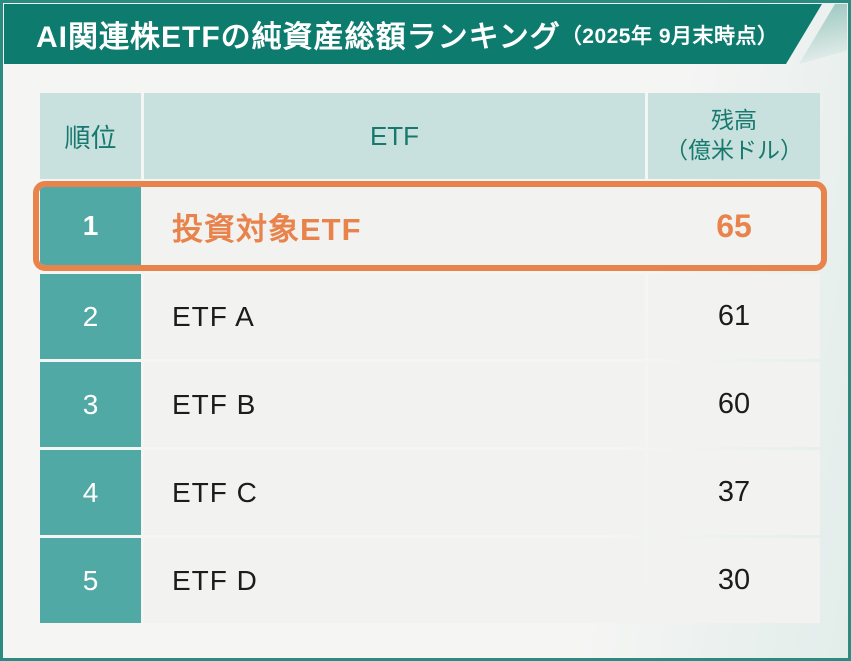 Image resolution: width=851 pixels, height=661 pixels. What do you see at coordinates (734, 120) in the screenshot?
I see `column-header-balance-line1: 残高` at bounding box center [734, 120].